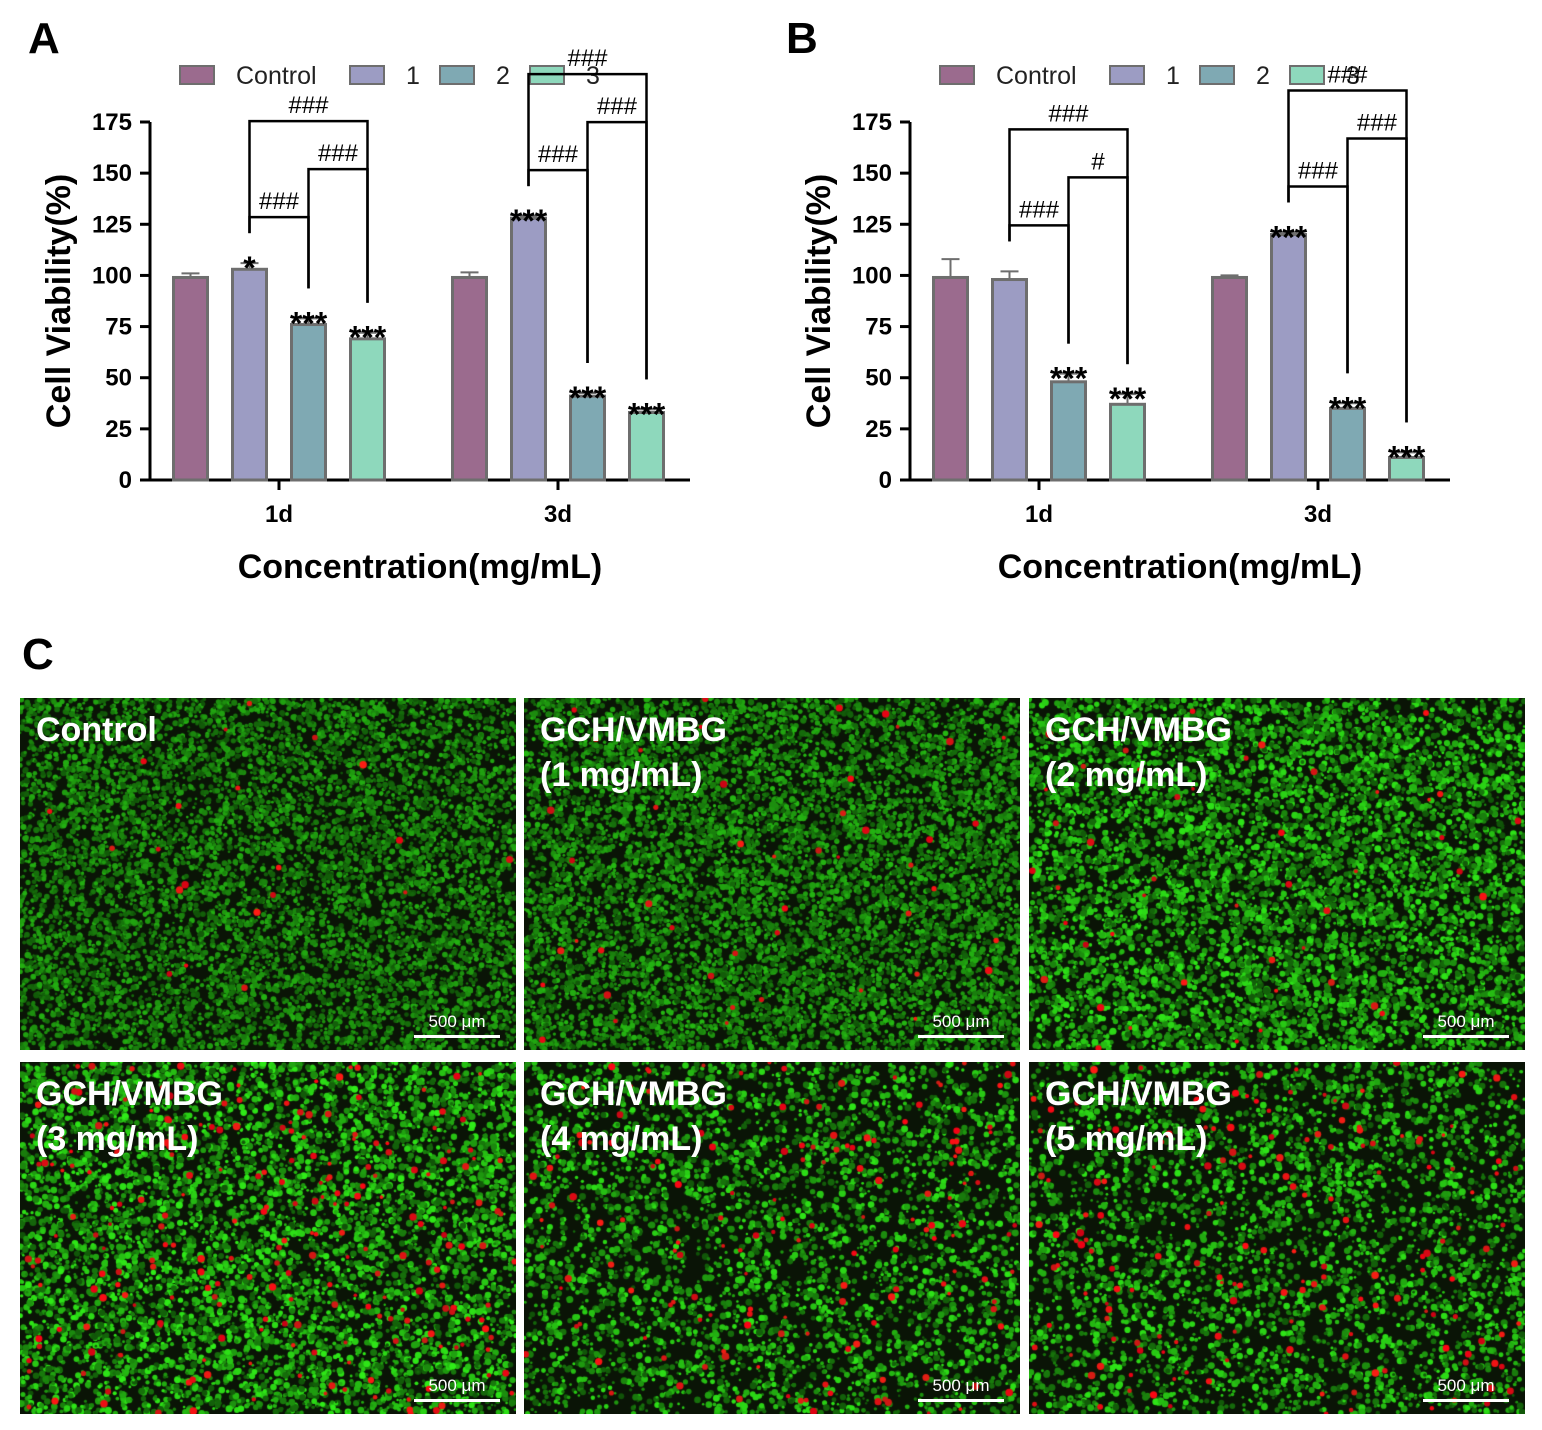  I want to click on micrograph-label: GCH/VMBG (5 mg/mL), so click(1138, 1116).